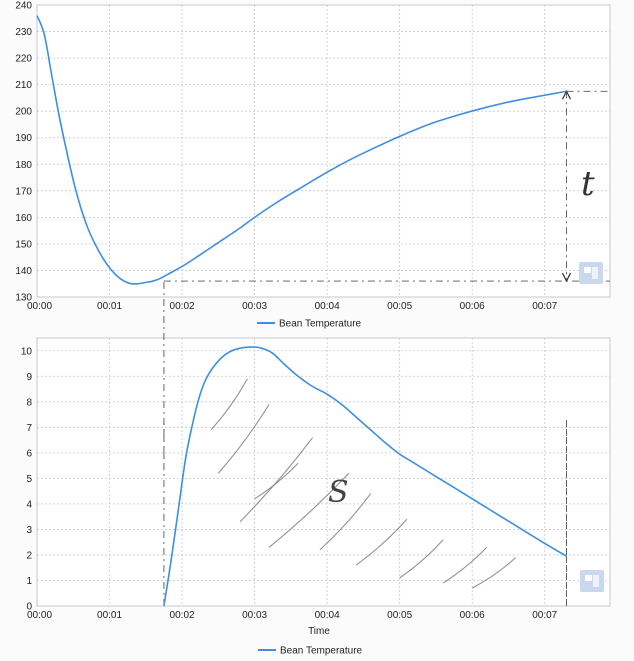  I want to click on hand-label-t: t, so click(588, 184).